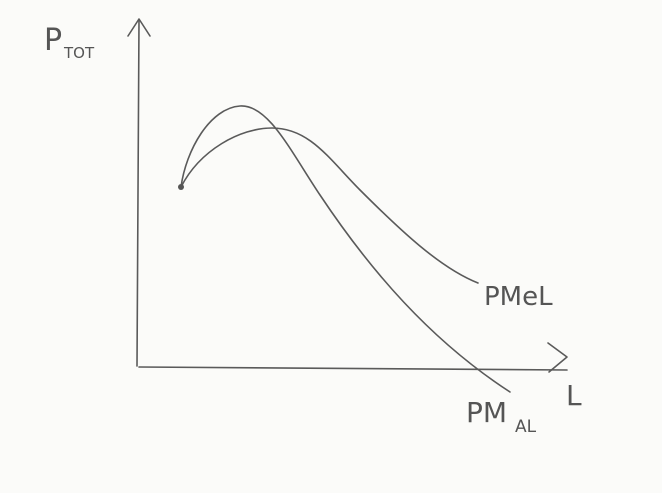 The width and height of the screenshot is (662, 493). I want to click on y-axis-subscript: TOT, so click(79, 53).